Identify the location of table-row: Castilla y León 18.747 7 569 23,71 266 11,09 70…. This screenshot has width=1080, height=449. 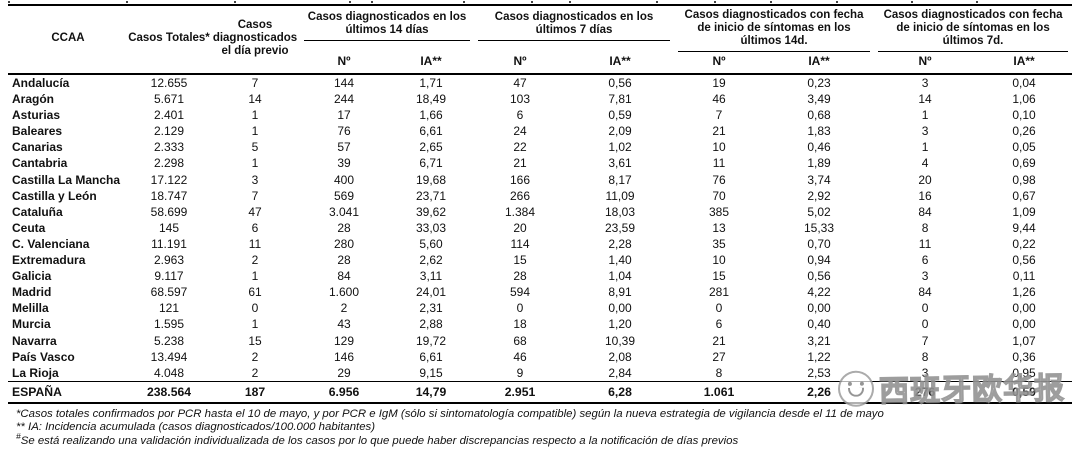
(540, 196).